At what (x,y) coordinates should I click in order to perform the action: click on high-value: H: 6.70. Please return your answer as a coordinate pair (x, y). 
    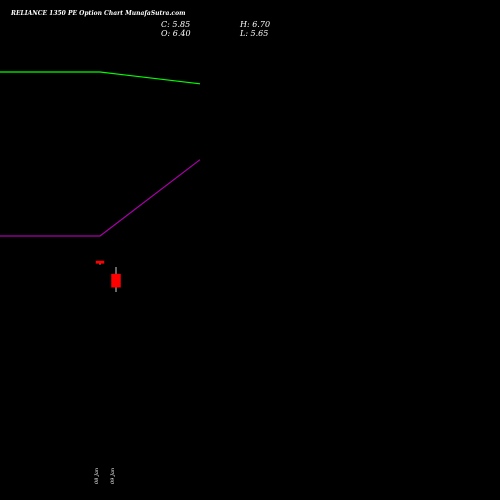
    Looking at the image, I should click on (255, 24).